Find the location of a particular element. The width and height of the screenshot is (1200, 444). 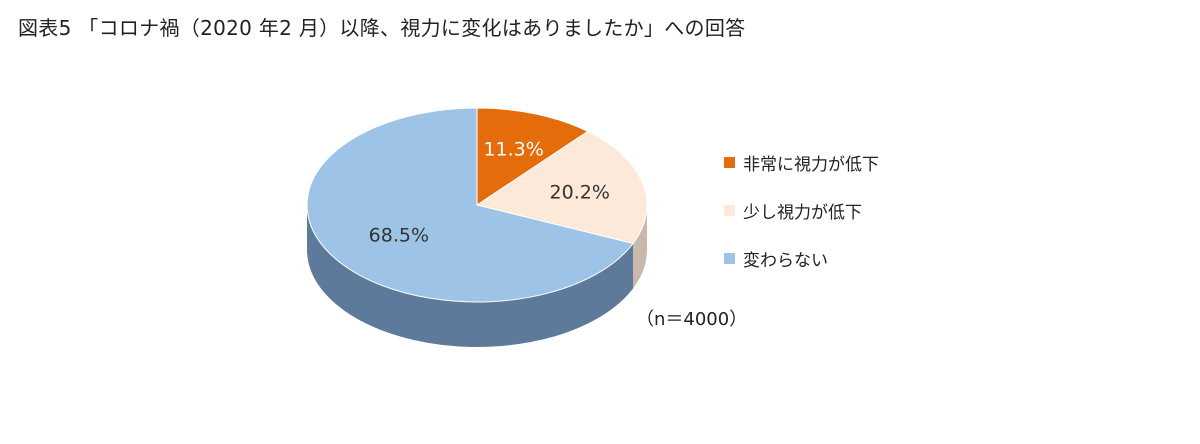

legend-item: 非常に視力が低下 is located at coordinates (801, 162).